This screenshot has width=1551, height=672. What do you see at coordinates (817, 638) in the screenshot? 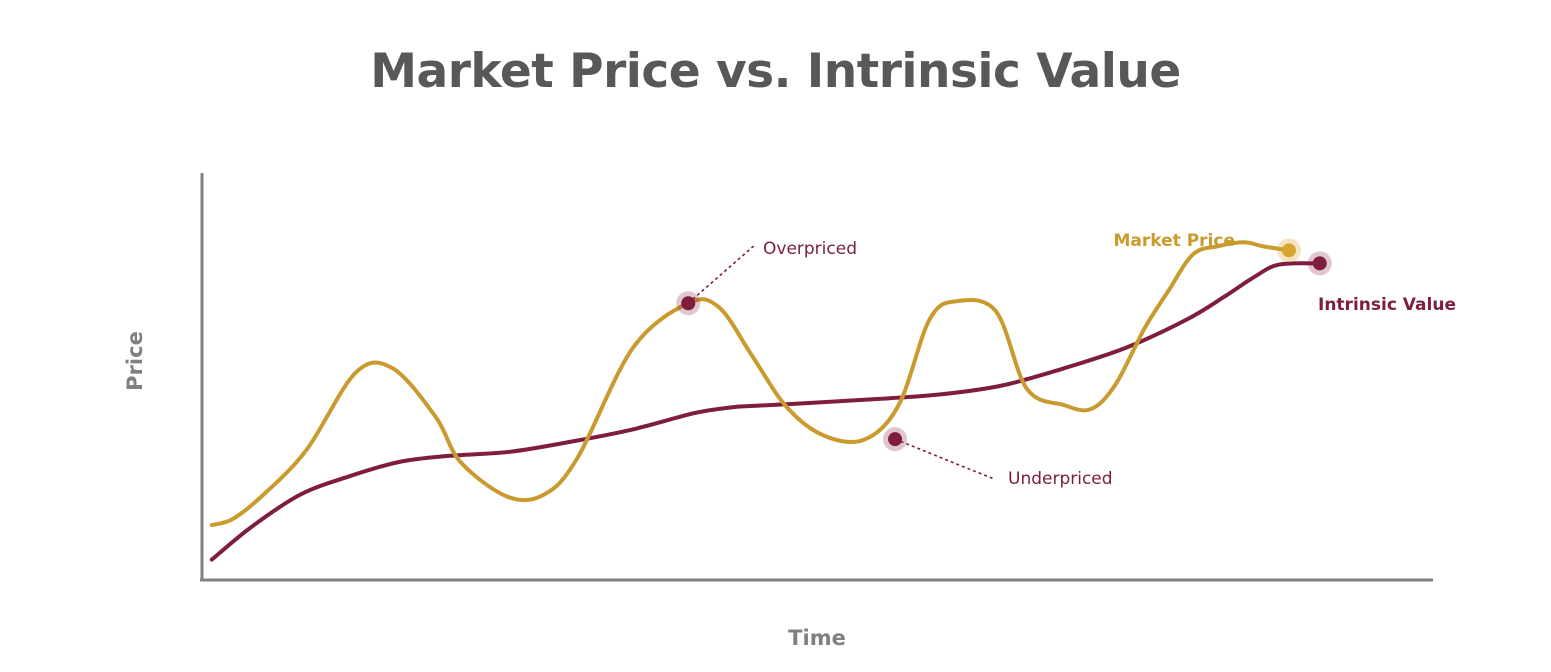
I see `x-axis-label: Time` at bounding box center [817, 638].